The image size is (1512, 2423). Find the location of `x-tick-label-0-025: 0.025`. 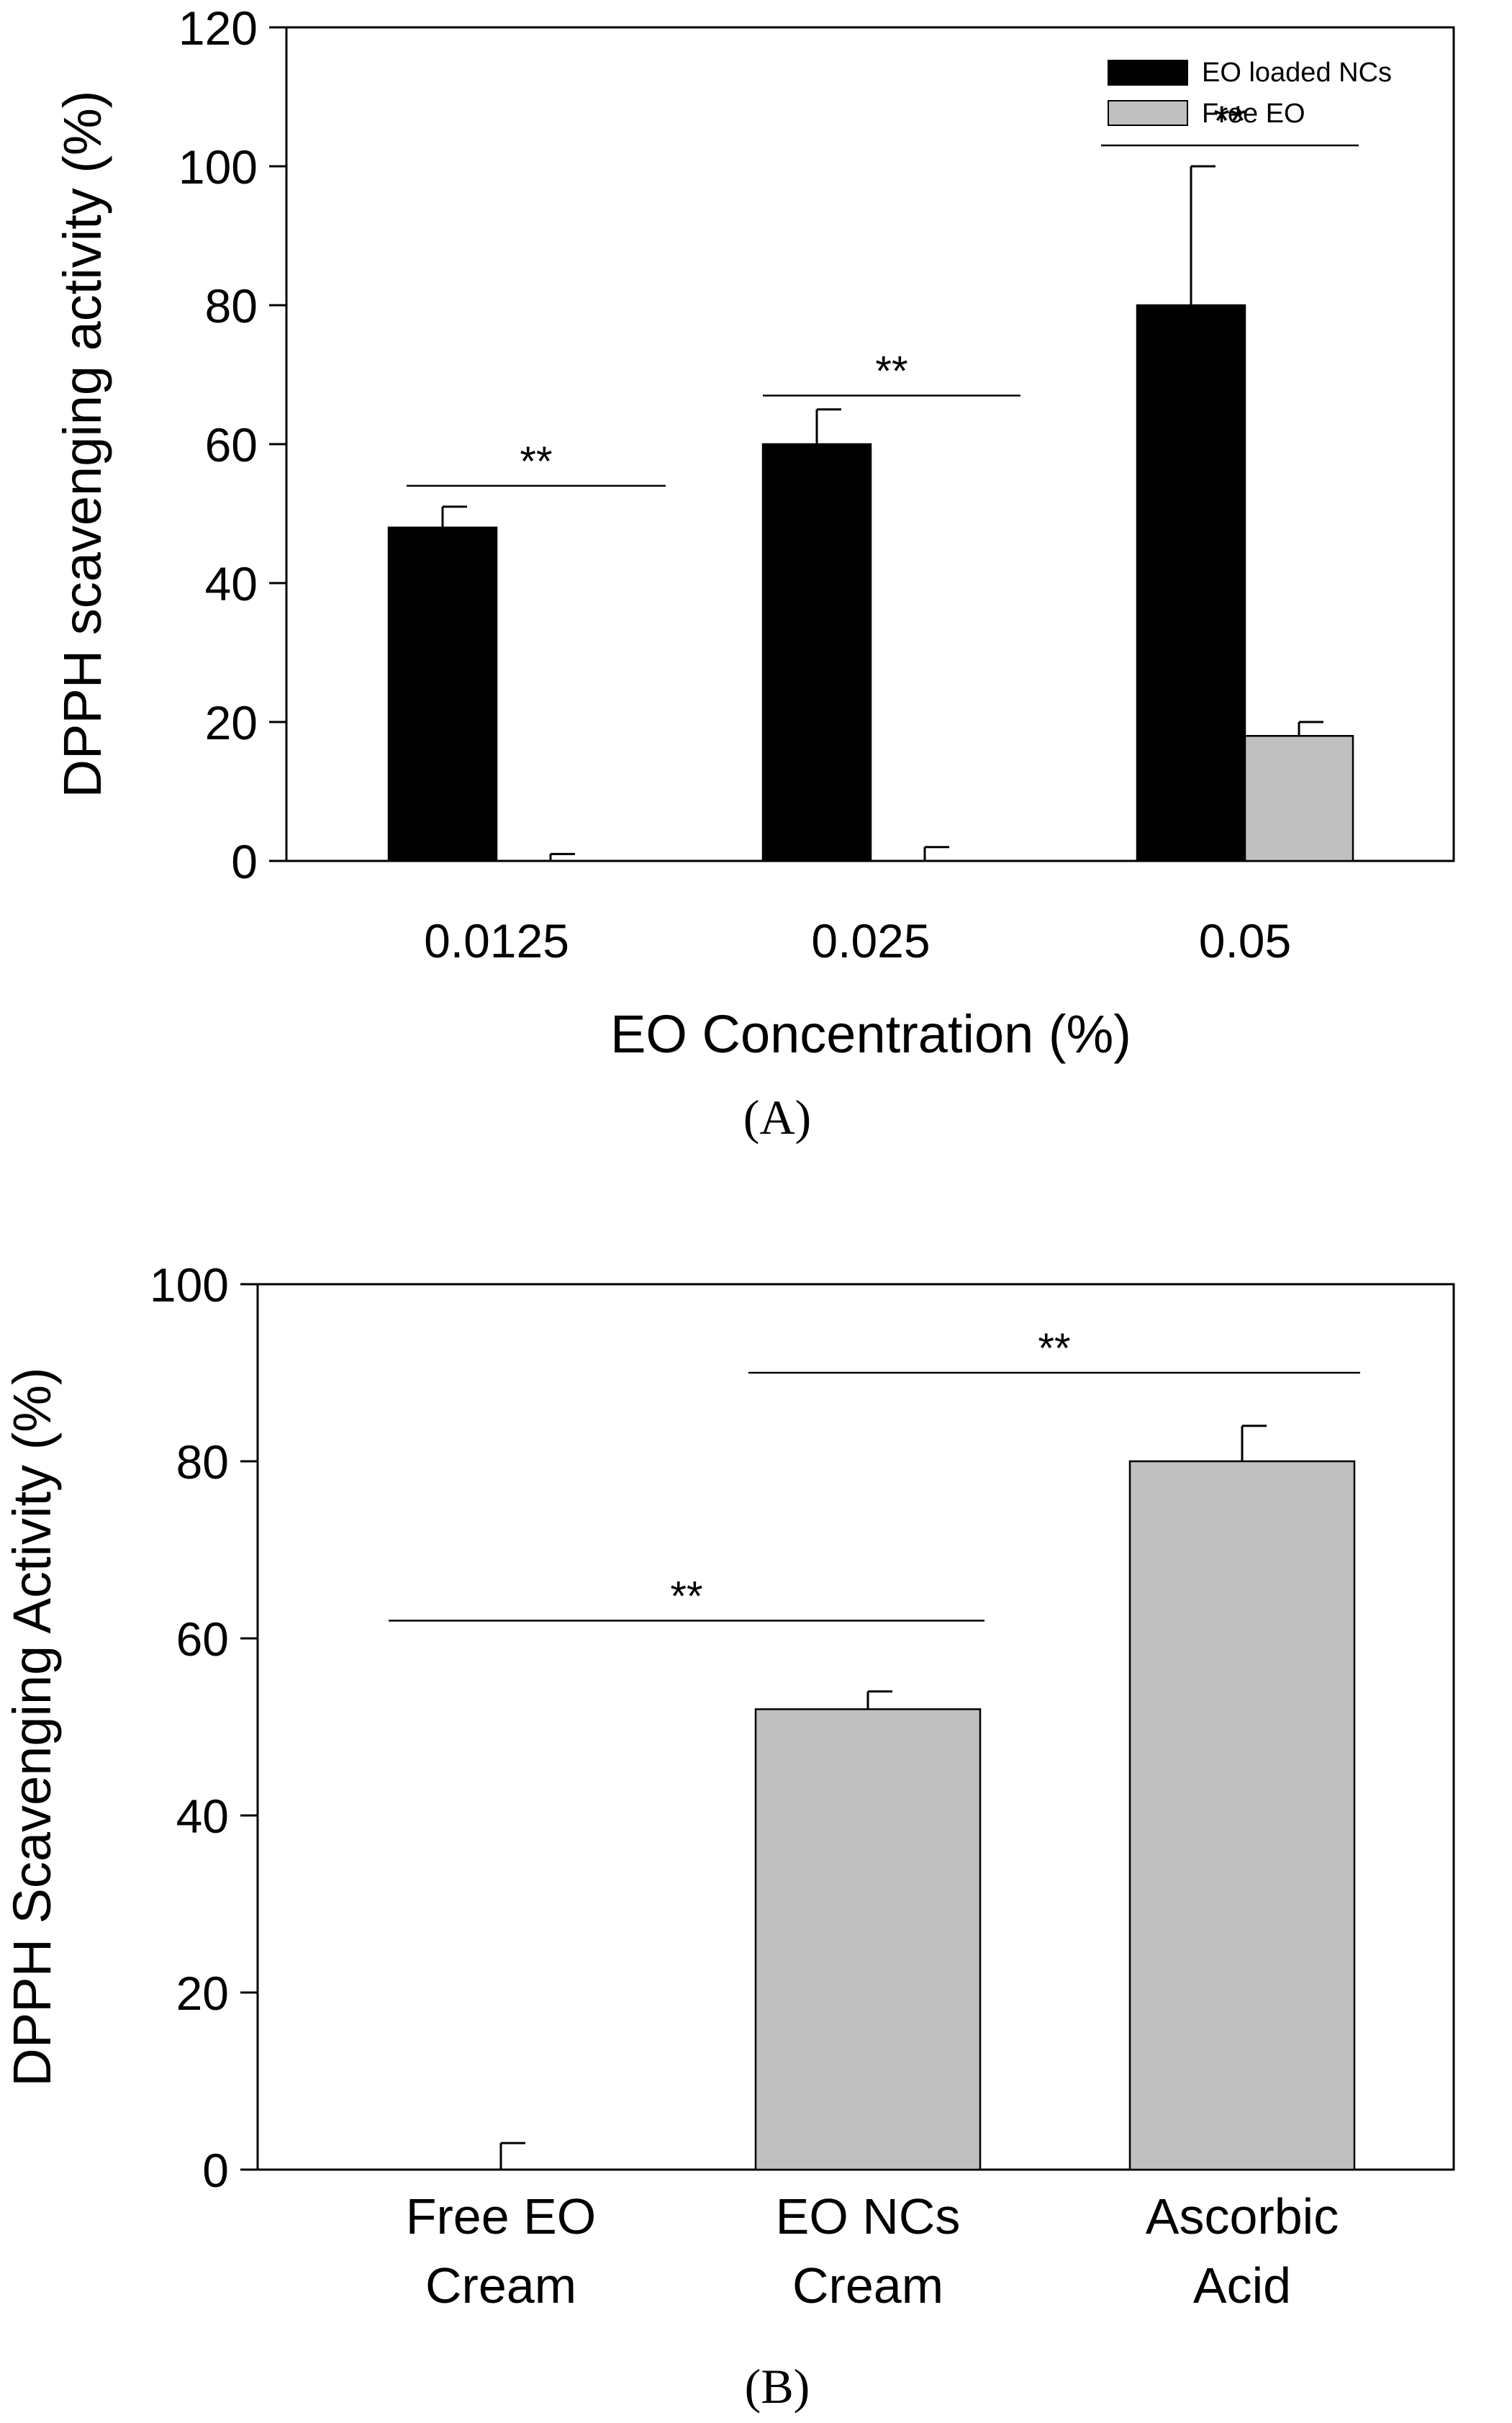

x-tick-label-0-025: 0.025 is located at coordinates (871, 940).